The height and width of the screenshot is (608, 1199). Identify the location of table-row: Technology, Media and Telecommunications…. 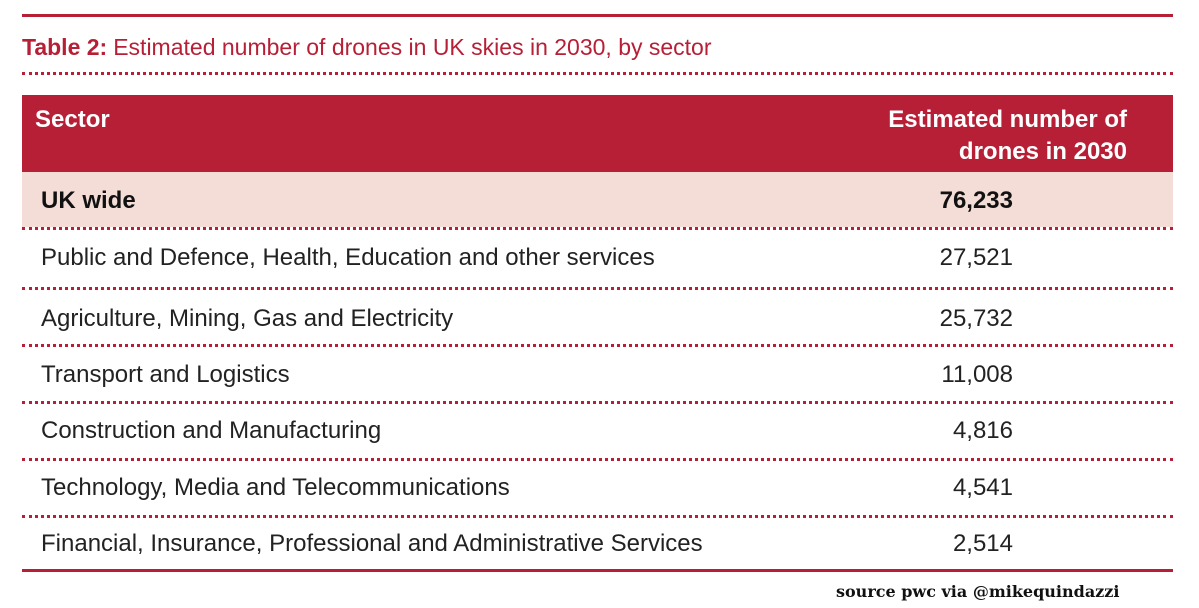
(597, 488).